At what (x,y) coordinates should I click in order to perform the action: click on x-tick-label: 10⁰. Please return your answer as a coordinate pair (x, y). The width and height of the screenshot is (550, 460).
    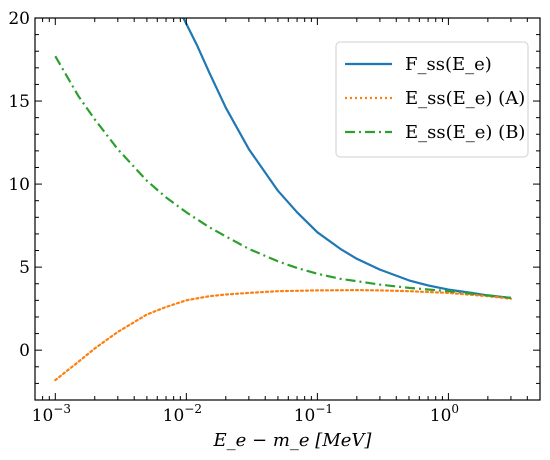
    Looking at the image, I should click on (444, 414).